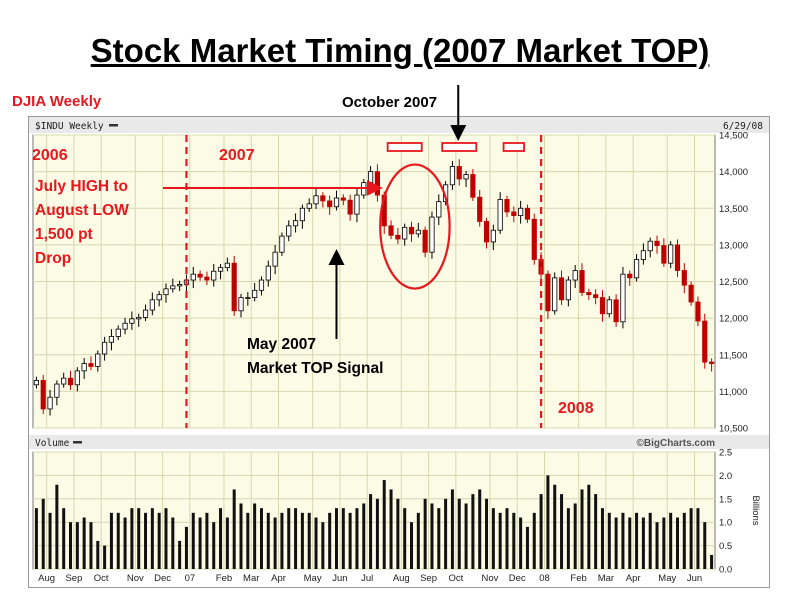 Image resolution: width=800 pixels, height=600 pixels. Describe the element at coordinates (400, 50) in the screenshot. I see `slide-title: Stock Market Timing (2007 Market TOP)` at that location.